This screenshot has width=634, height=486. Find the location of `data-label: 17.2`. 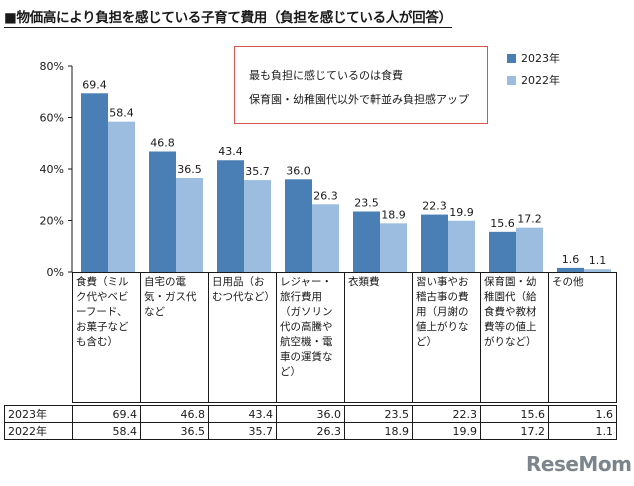

data-label: 17.2 is located at coordinates (529, 219).